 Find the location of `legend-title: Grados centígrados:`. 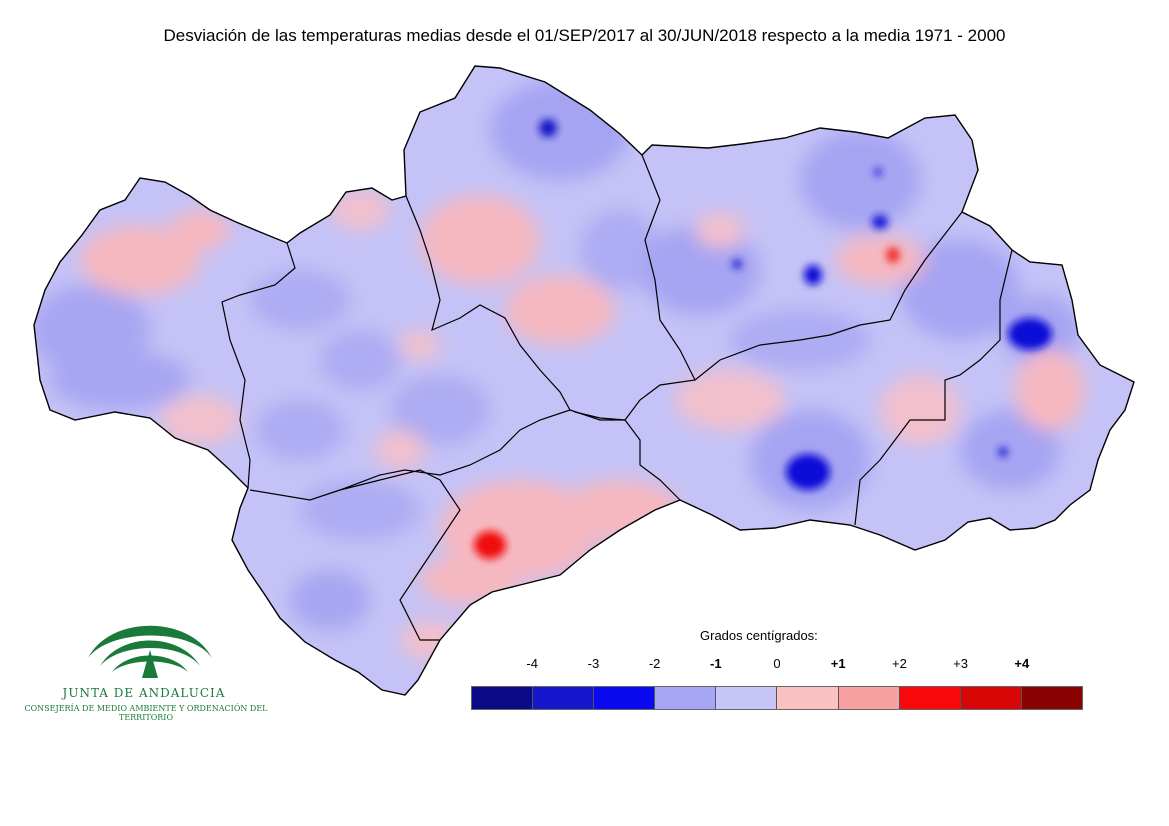

legend-title: Grados centígrados: is located at coordinates (759, 635).